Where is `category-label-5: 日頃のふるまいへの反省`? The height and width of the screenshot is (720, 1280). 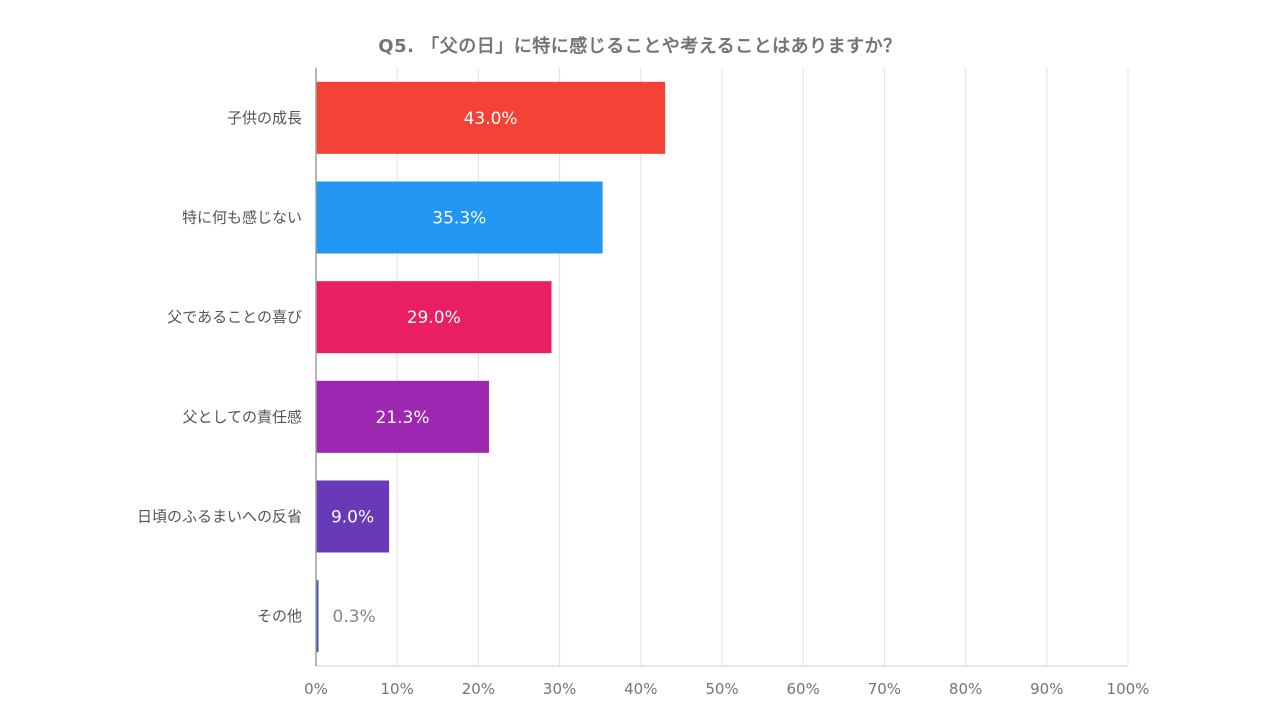 category-label-5: 日頃のふるまいへの反省 is located at coordinates (219, 517).